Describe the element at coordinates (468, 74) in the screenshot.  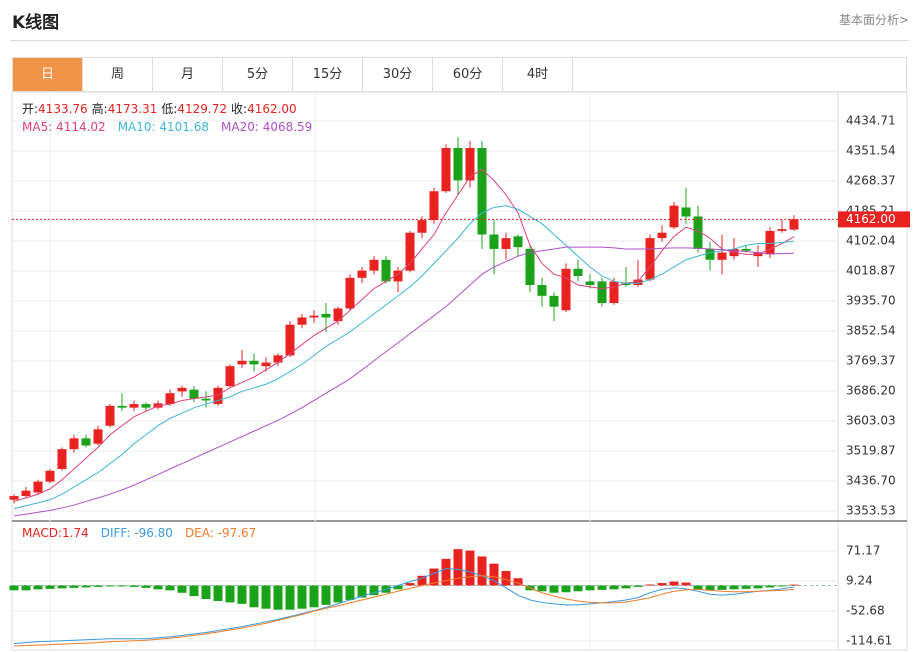
I see `tab: 60分` at that location.